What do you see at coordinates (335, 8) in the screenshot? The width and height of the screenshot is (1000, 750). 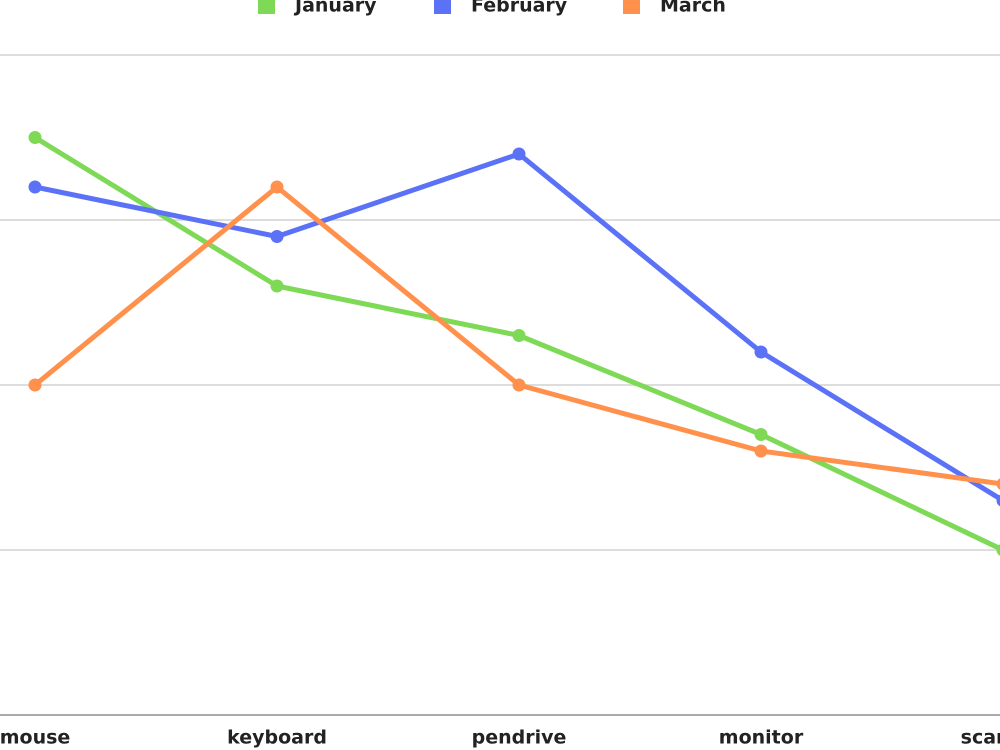 I see `legend-label: January` at bounding box center [335, 8].